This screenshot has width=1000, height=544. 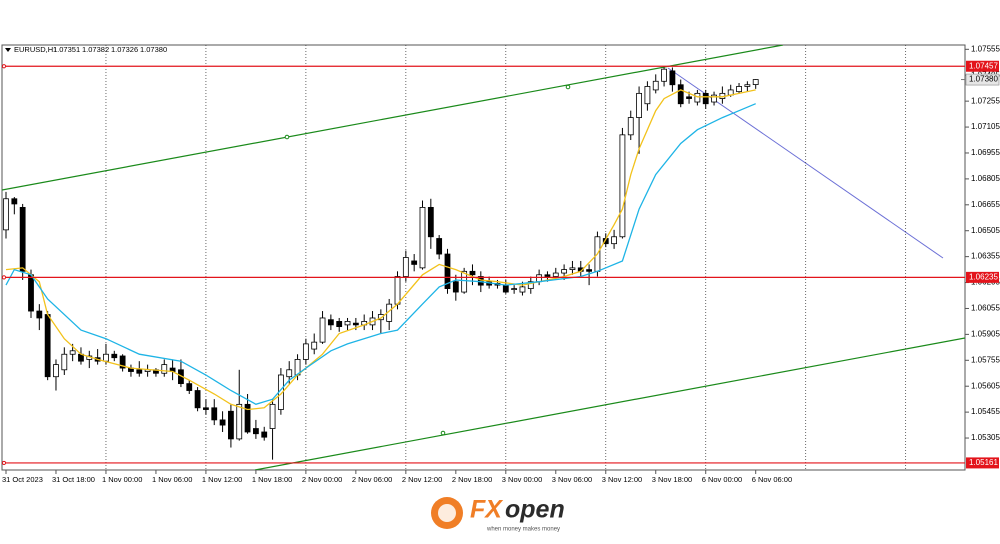 What do you see at coordinates (222, 479) in the screenshot?
I see `x-tick-label: 1 Nov 12:00` at bounding box center [222, 479].